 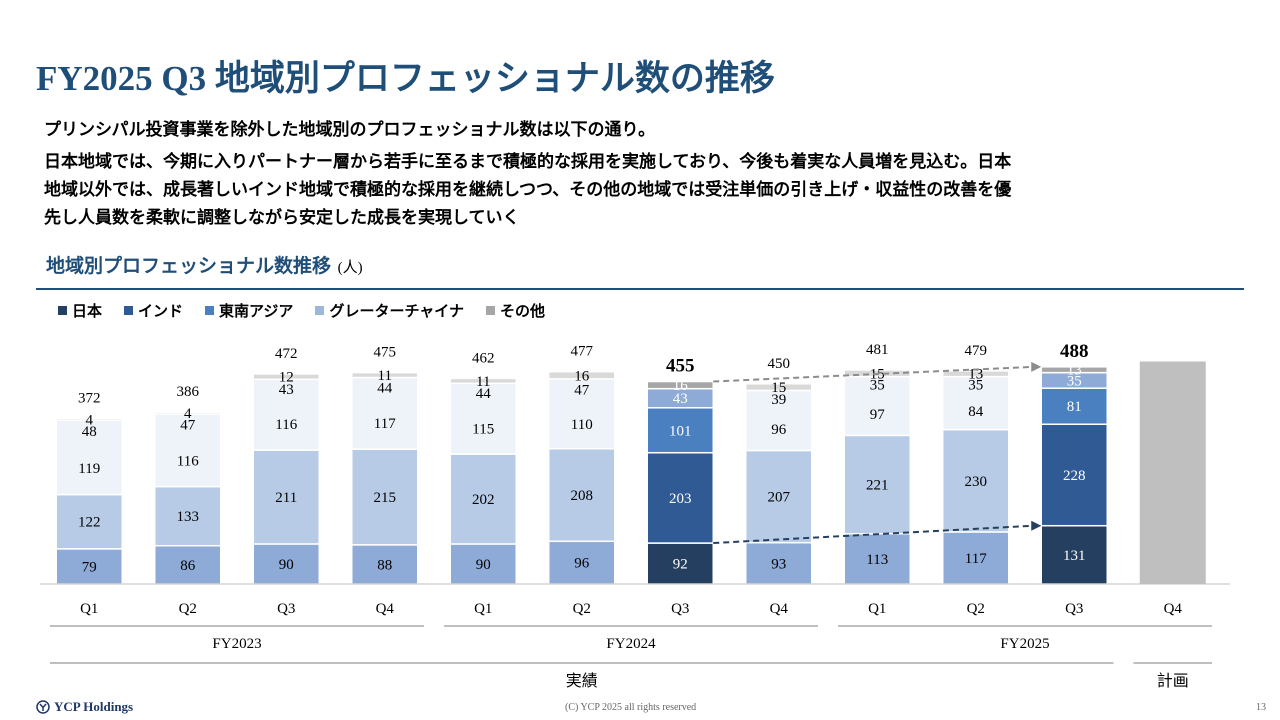 I want to click on legend-swatch-sea, so click(x=210, y=310).